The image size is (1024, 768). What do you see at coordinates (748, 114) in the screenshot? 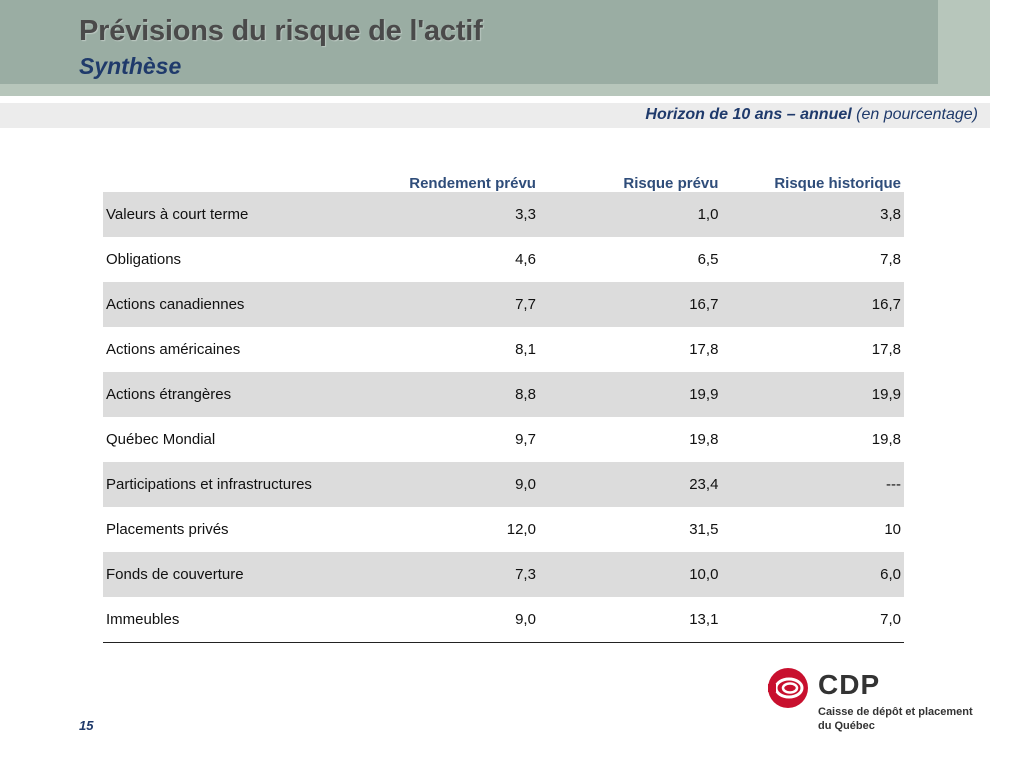
I see `horizon-main: Horizon de 10 ans – annuel` at bounding box center [748, 114].